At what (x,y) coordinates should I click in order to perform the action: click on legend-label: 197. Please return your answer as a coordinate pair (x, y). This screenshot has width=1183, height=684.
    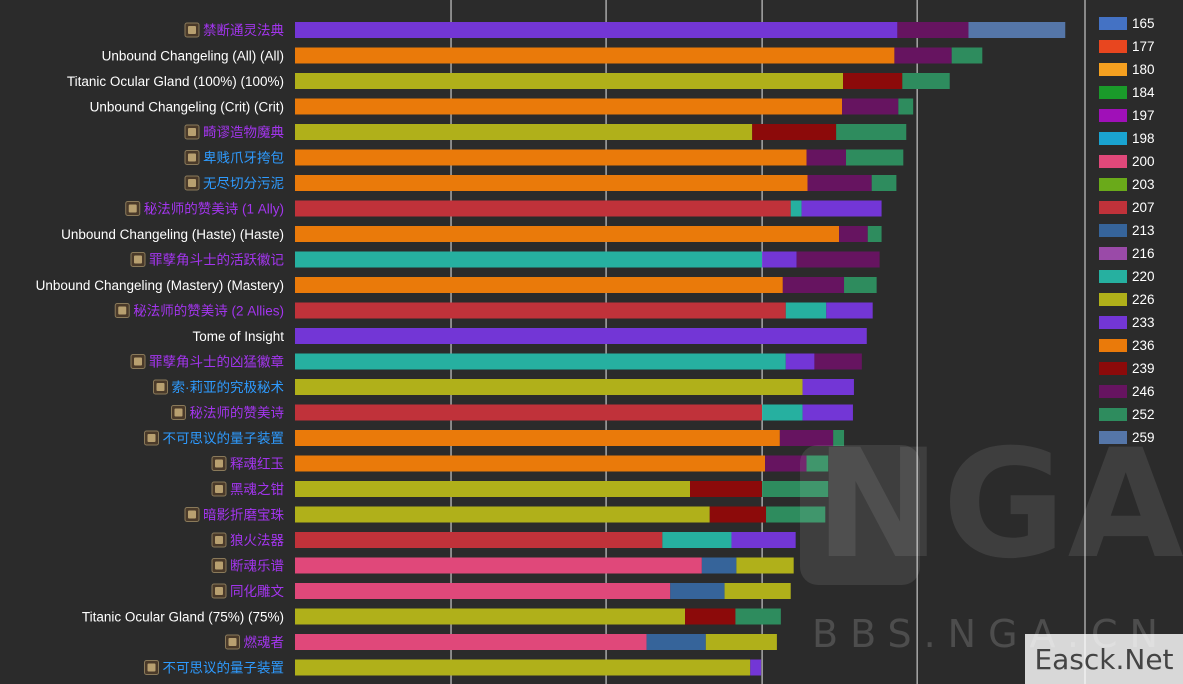
    Looking at the image, I should click on (1143, 115).